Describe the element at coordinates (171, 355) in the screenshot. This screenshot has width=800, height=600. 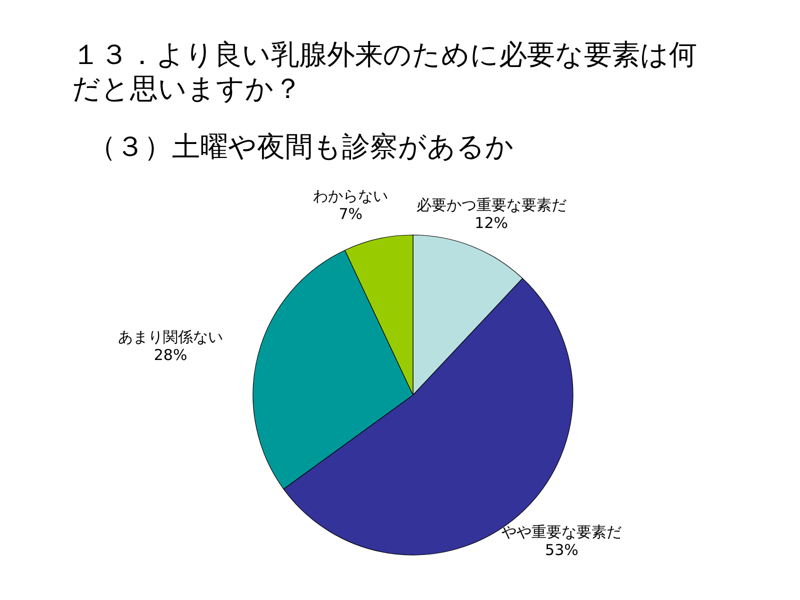
I see `data-label: 28%` at that location.